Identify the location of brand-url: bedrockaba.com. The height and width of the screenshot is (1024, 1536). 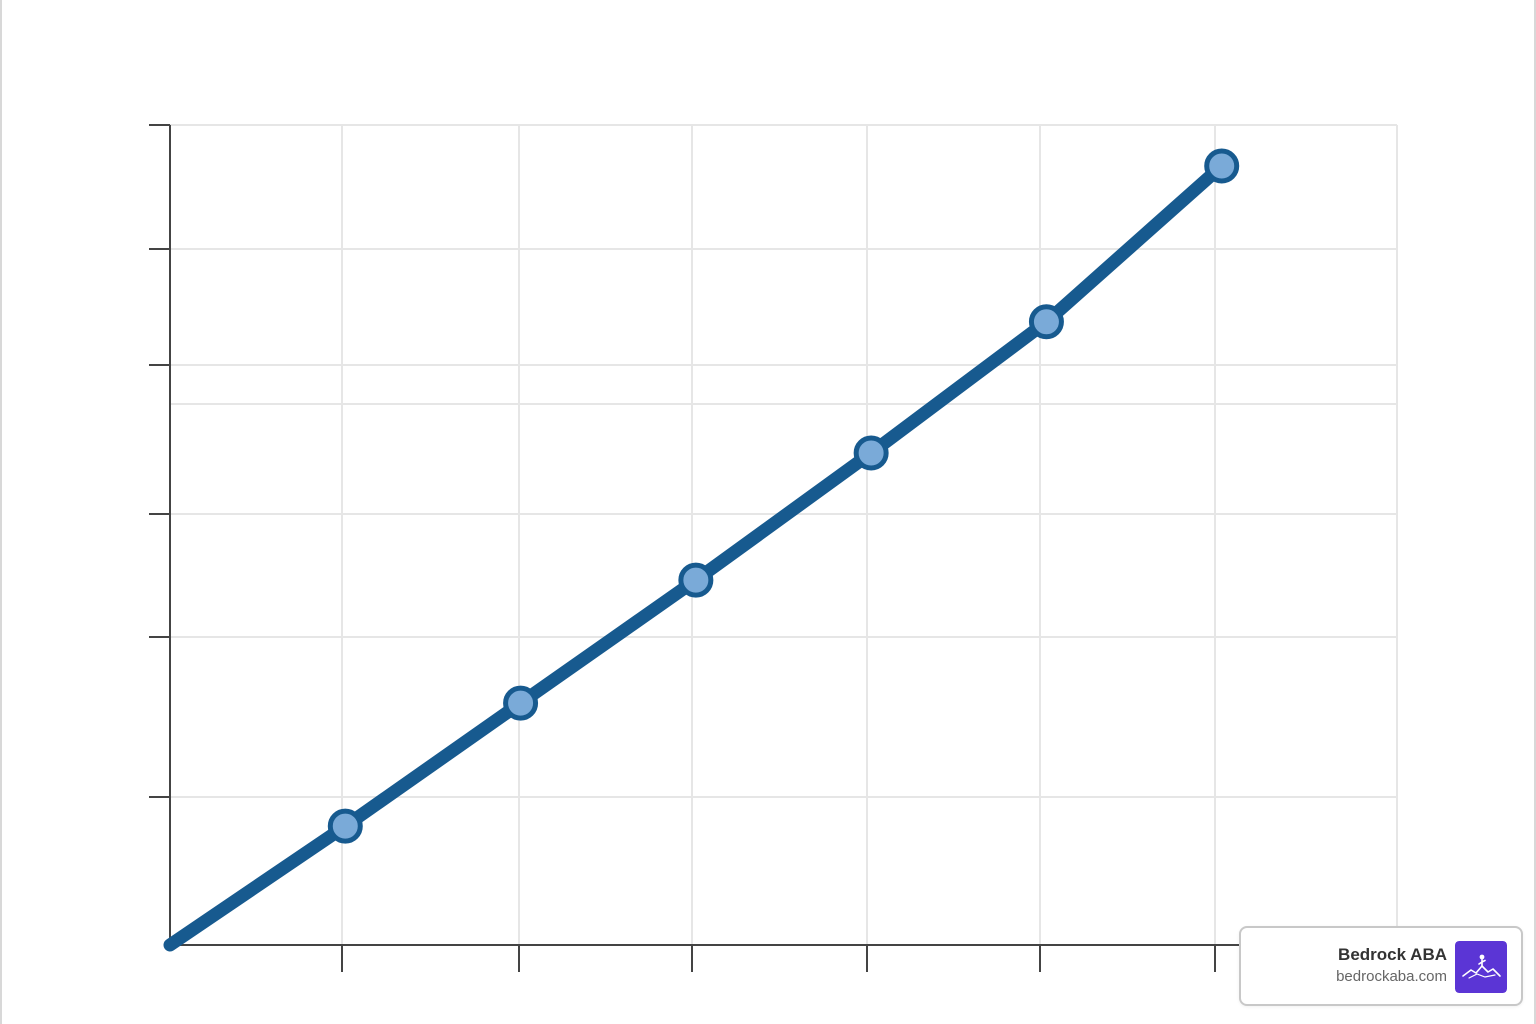
(1391, 976).